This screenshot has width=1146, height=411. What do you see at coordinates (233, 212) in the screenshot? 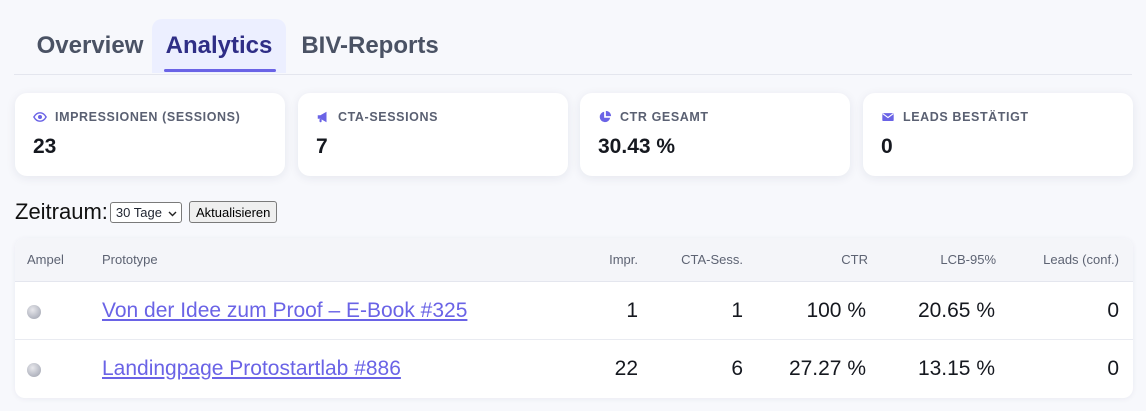
I see `refresh-button: Aktualisieren` at bounding box center [233, 212].